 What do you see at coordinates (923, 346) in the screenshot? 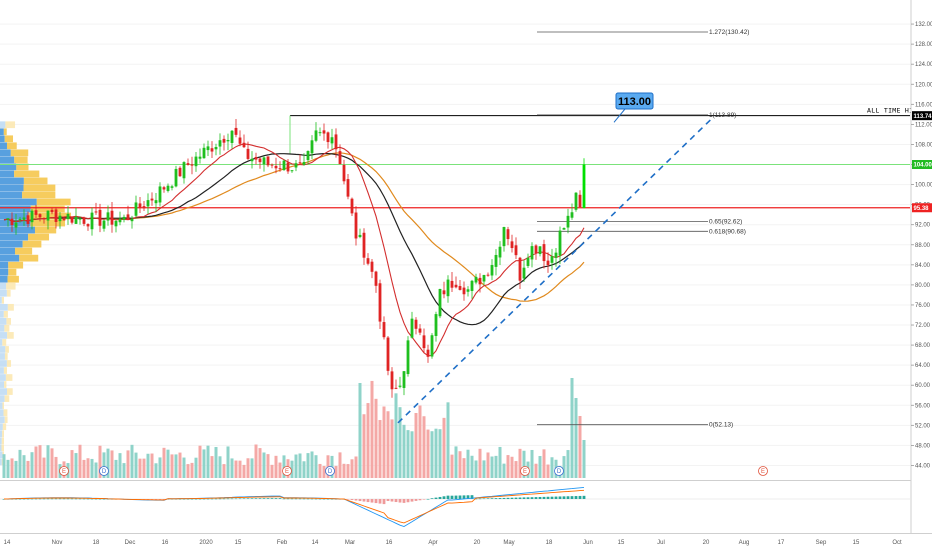
I see `price-tick-label: 68.00` at bounding box center [923, 346].